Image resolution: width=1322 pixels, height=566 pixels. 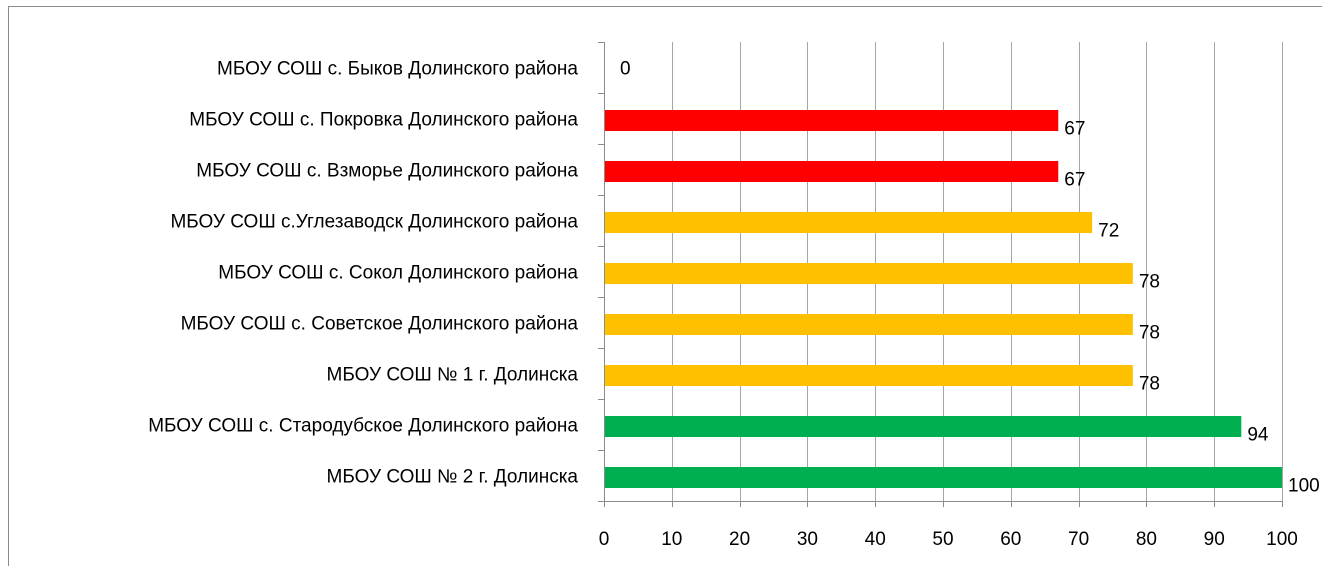 I want to click on category-label-3: МБОУ СОШ с.Углезаводск Долинского района, so click(x=374, y=222).